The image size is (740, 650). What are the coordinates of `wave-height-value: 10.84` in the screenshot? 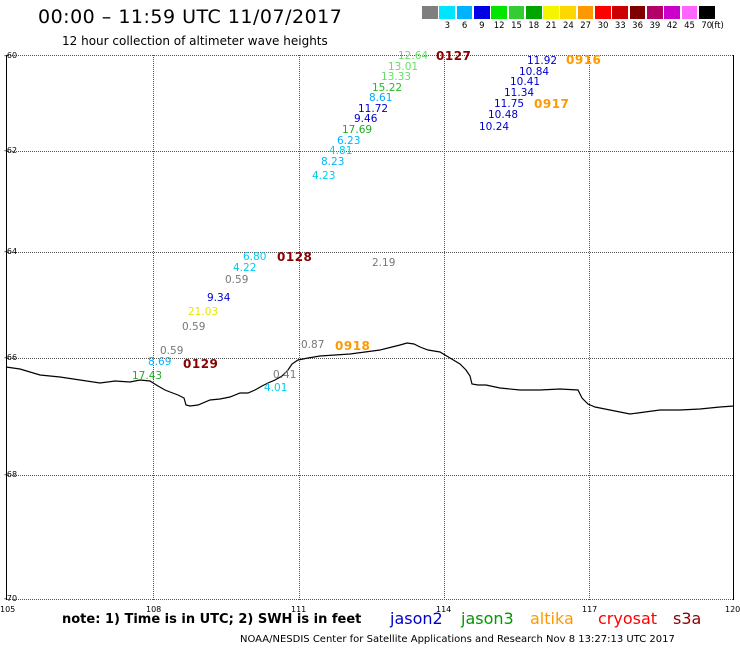 It's located at (534, 72).